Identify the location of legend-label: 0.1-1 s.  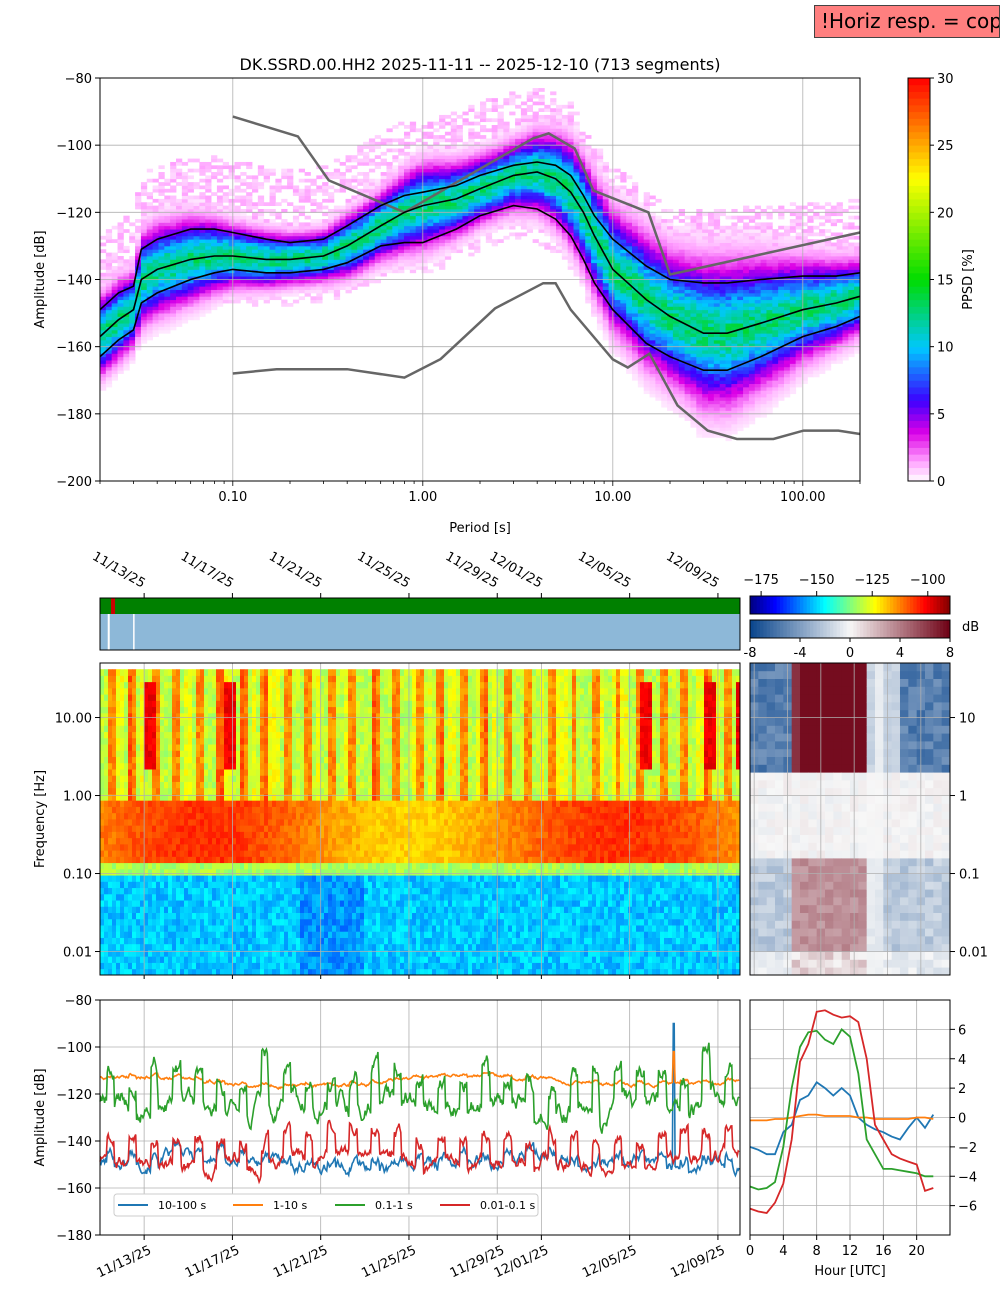
(394, 1205).